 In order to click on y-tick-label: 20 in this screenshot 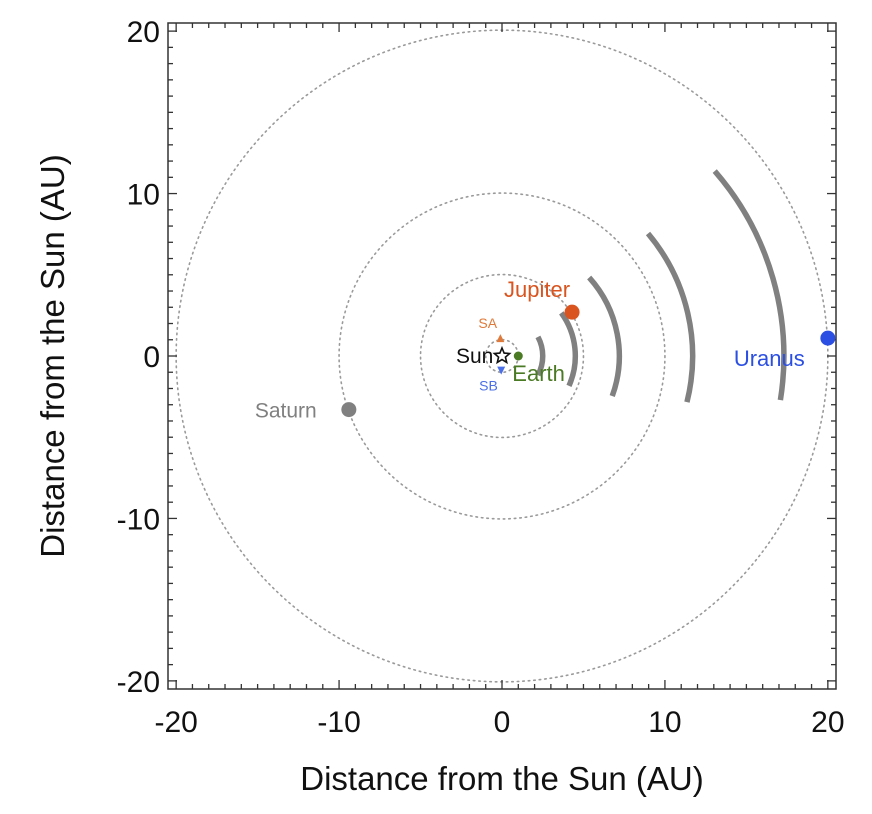, I will do `click(143, 32)`.